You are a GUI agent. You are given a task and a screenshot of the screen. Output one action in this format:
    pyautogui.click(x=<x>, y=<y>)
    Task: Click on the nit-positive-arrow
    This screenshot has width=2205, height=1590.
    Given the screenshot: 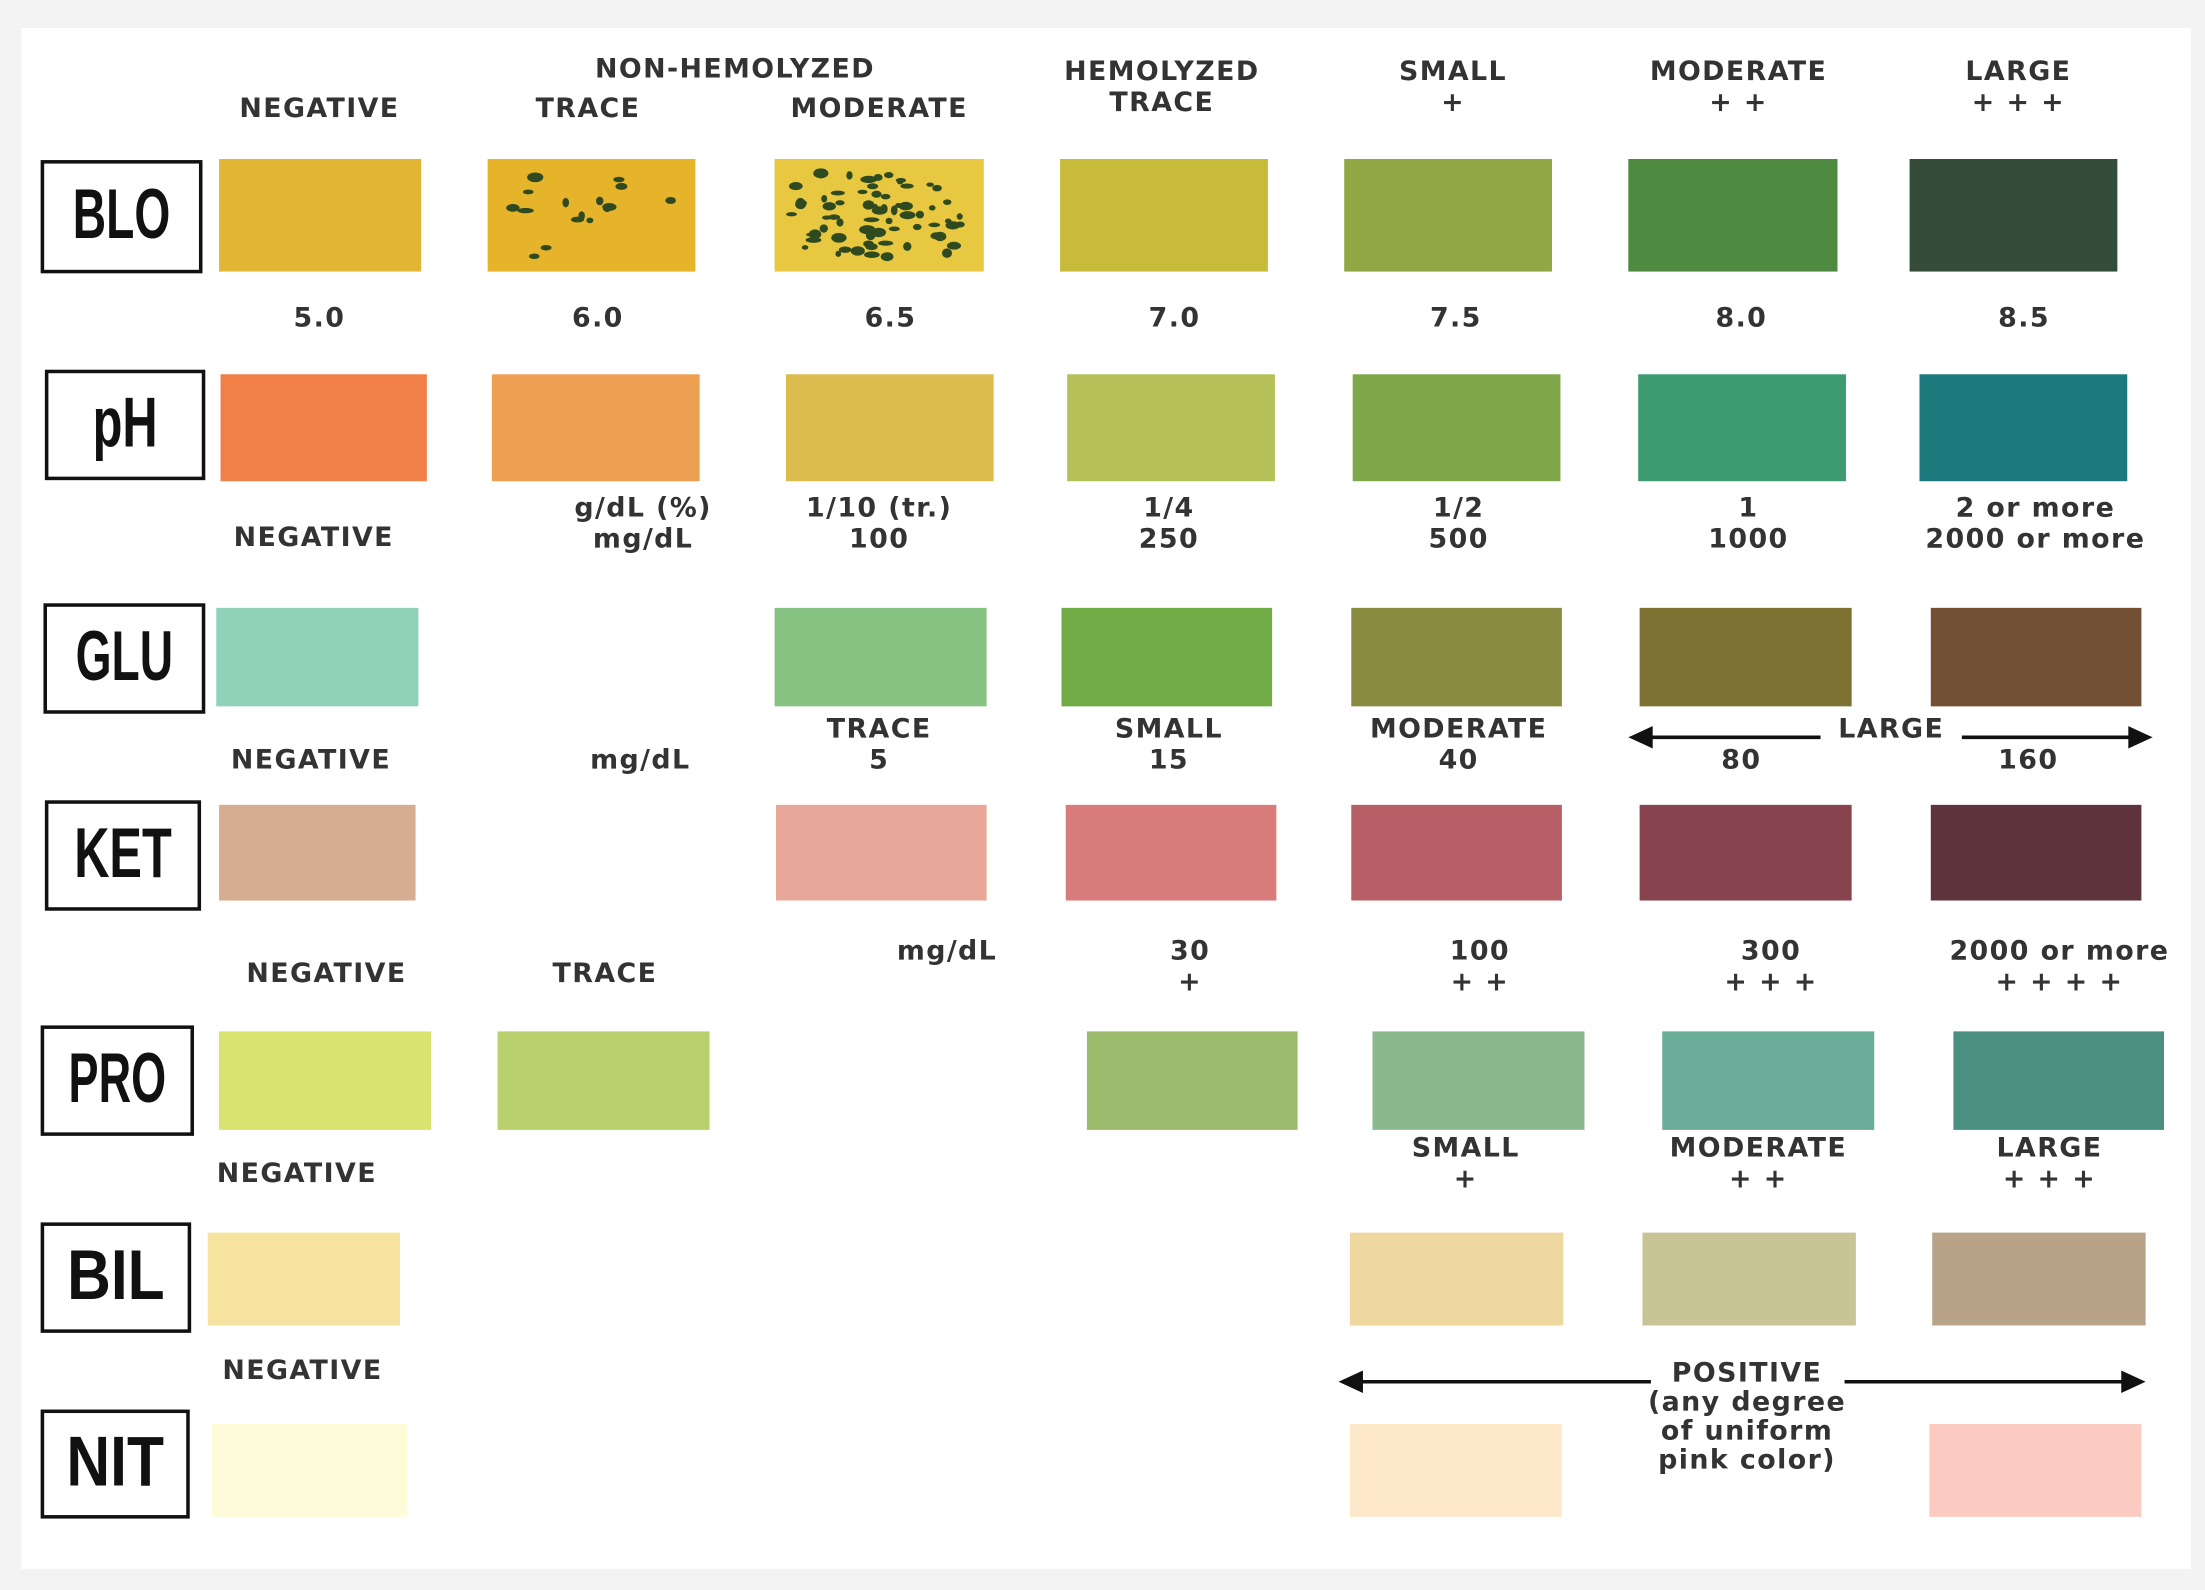 What is the action you would take?
    pyautogui.click(x=1742, y=1381)
    